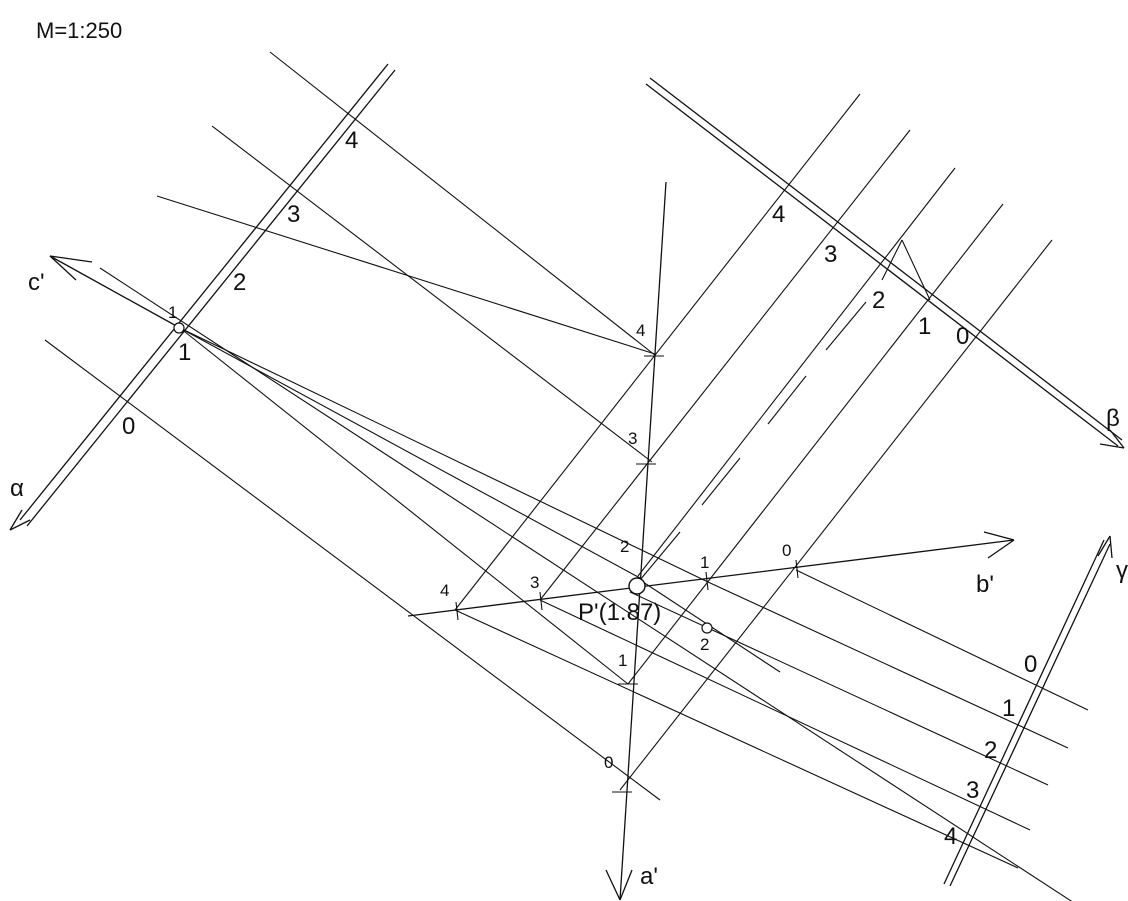  Describe the element at coordinates (962, 336) in the screenshot. I see `beta-mark-0: 0` at that location.